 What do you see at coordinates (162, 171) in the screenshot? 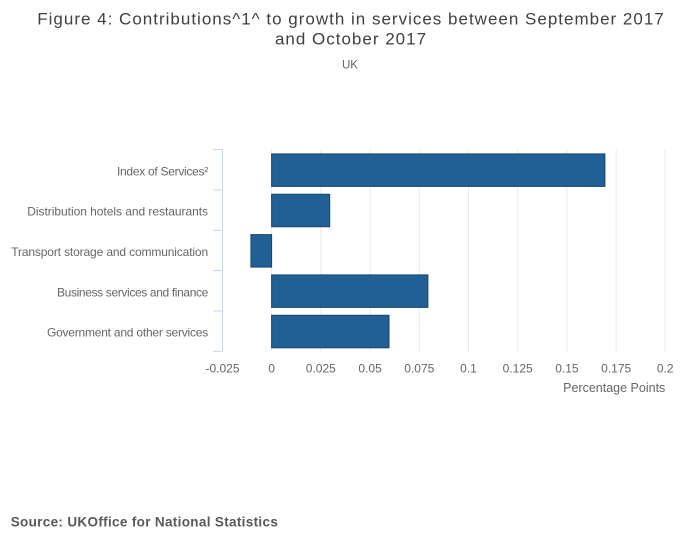
I see `svg-text: Index of Services²` at bounding box center [162, 171].